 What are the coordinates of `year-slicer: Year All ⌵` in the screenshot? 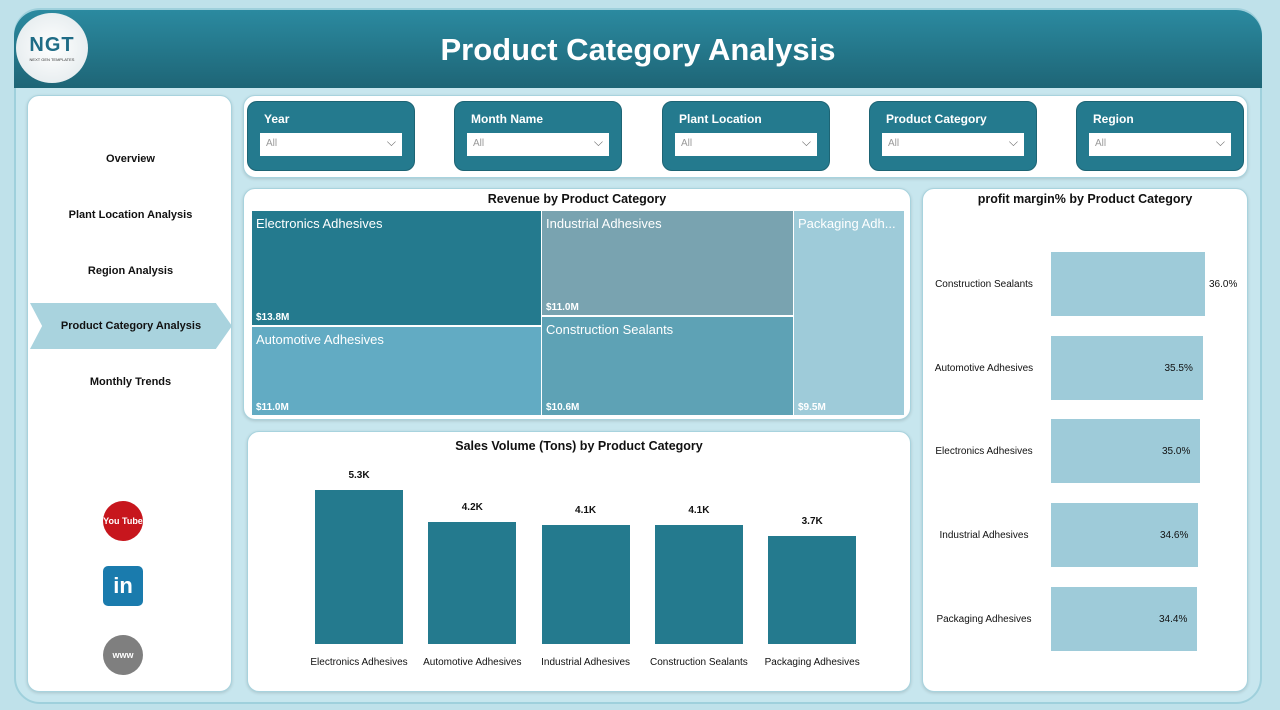 It's located at (331, 136).